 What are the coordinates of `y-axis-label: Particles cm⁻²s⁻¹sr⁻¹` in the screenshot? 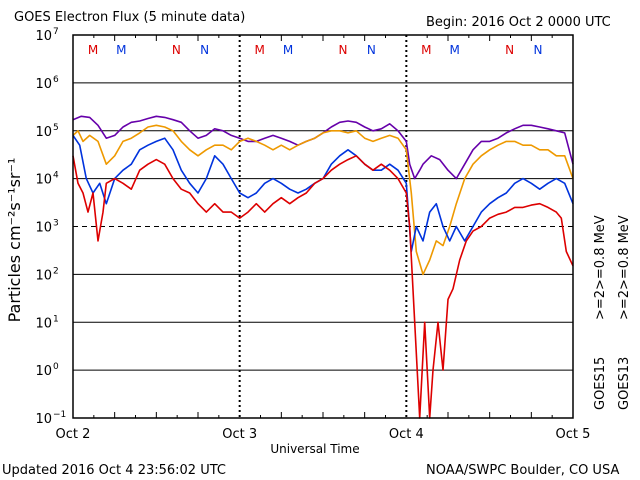 It's located at (14, 240).